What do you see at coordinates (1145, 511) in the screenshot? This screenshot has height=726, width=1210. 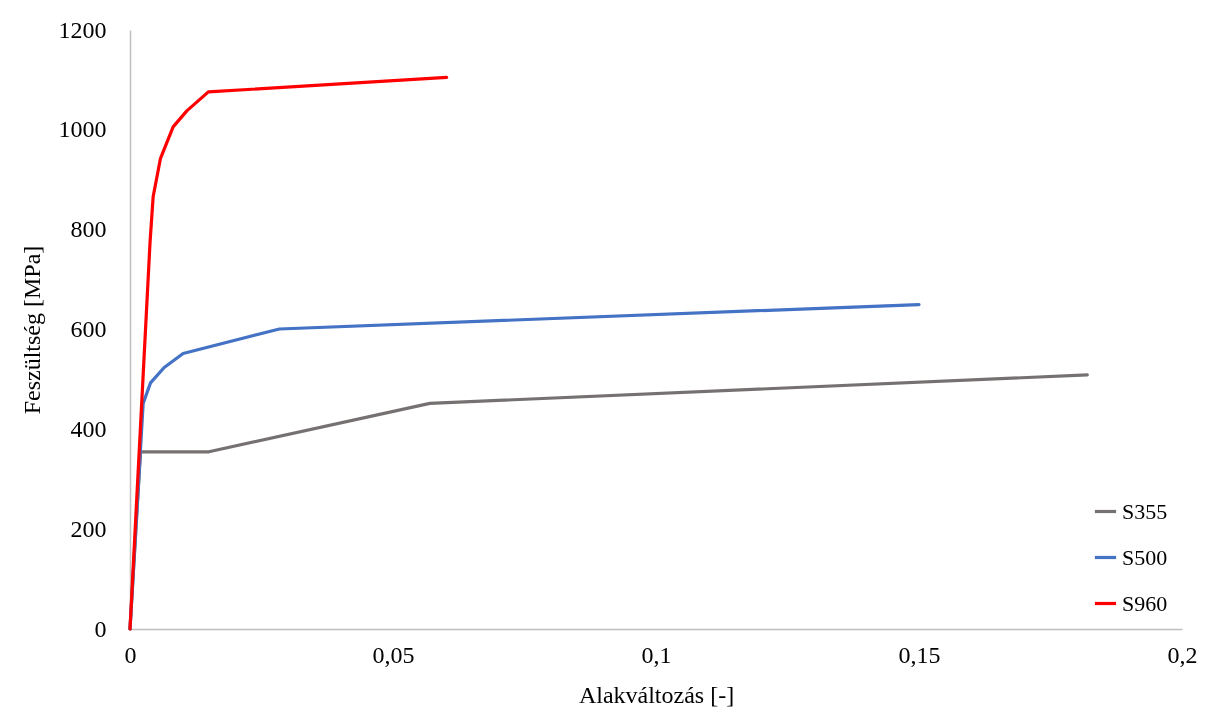 I see `legend-label: S355` at bounding box center [1145, 511].